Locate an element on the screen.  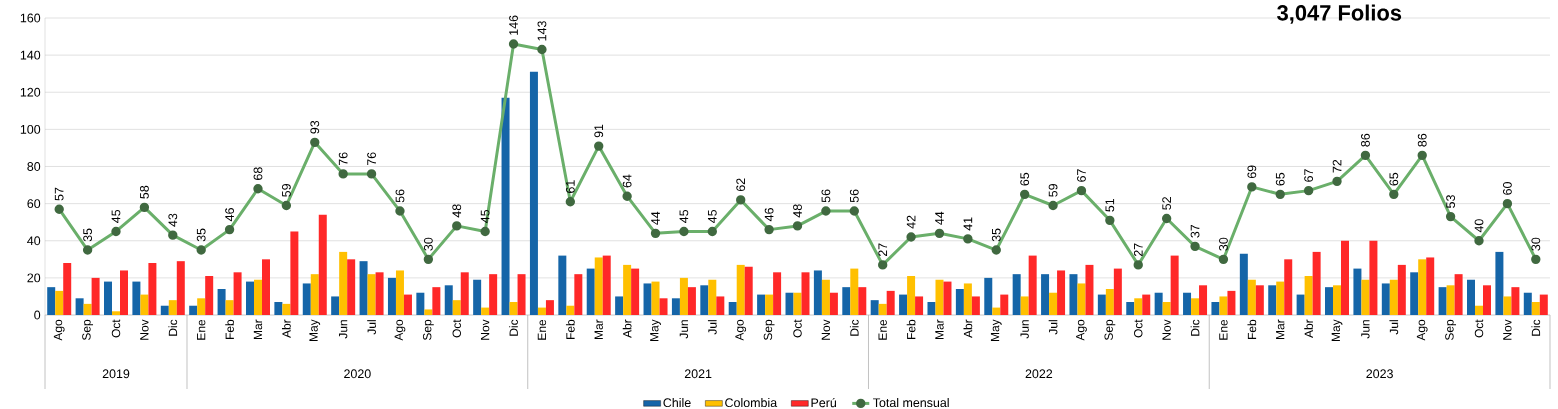
data-label: 146 is located at coordinates (513, 25).